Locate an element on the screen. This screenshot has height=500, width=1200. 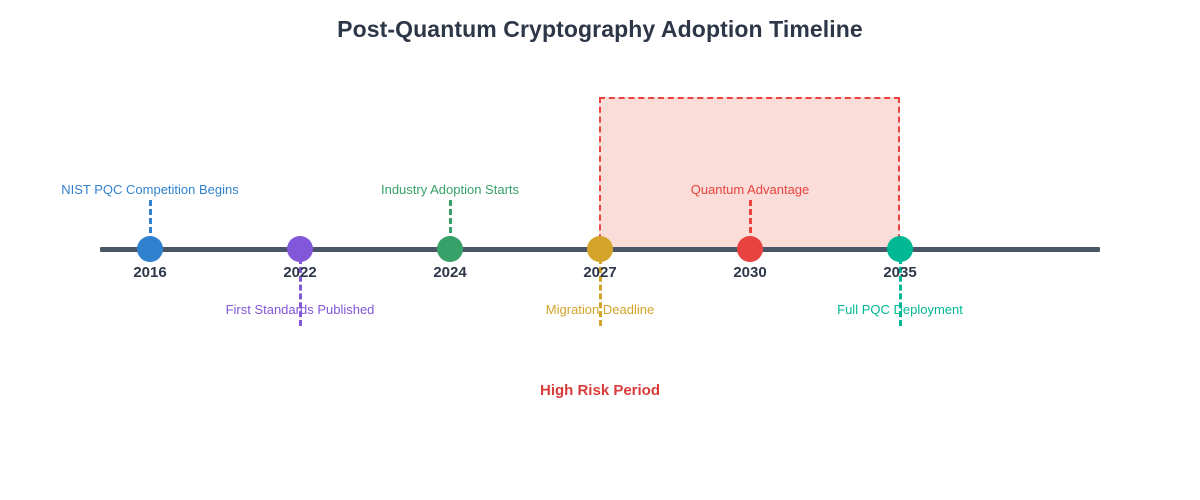
event-label-2030: Quantum Advantage is located at coordinates (750, 189).